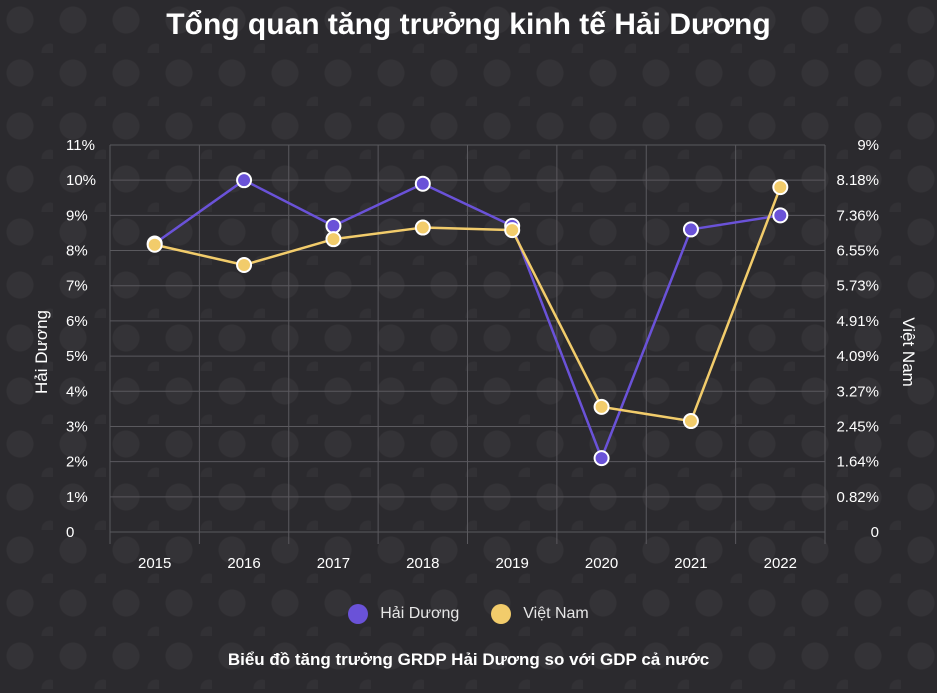  What do you see at coordinates (243, 563) in the screenshot?
I see `x-tick-label: 2016` at bounding box center [243, 563].